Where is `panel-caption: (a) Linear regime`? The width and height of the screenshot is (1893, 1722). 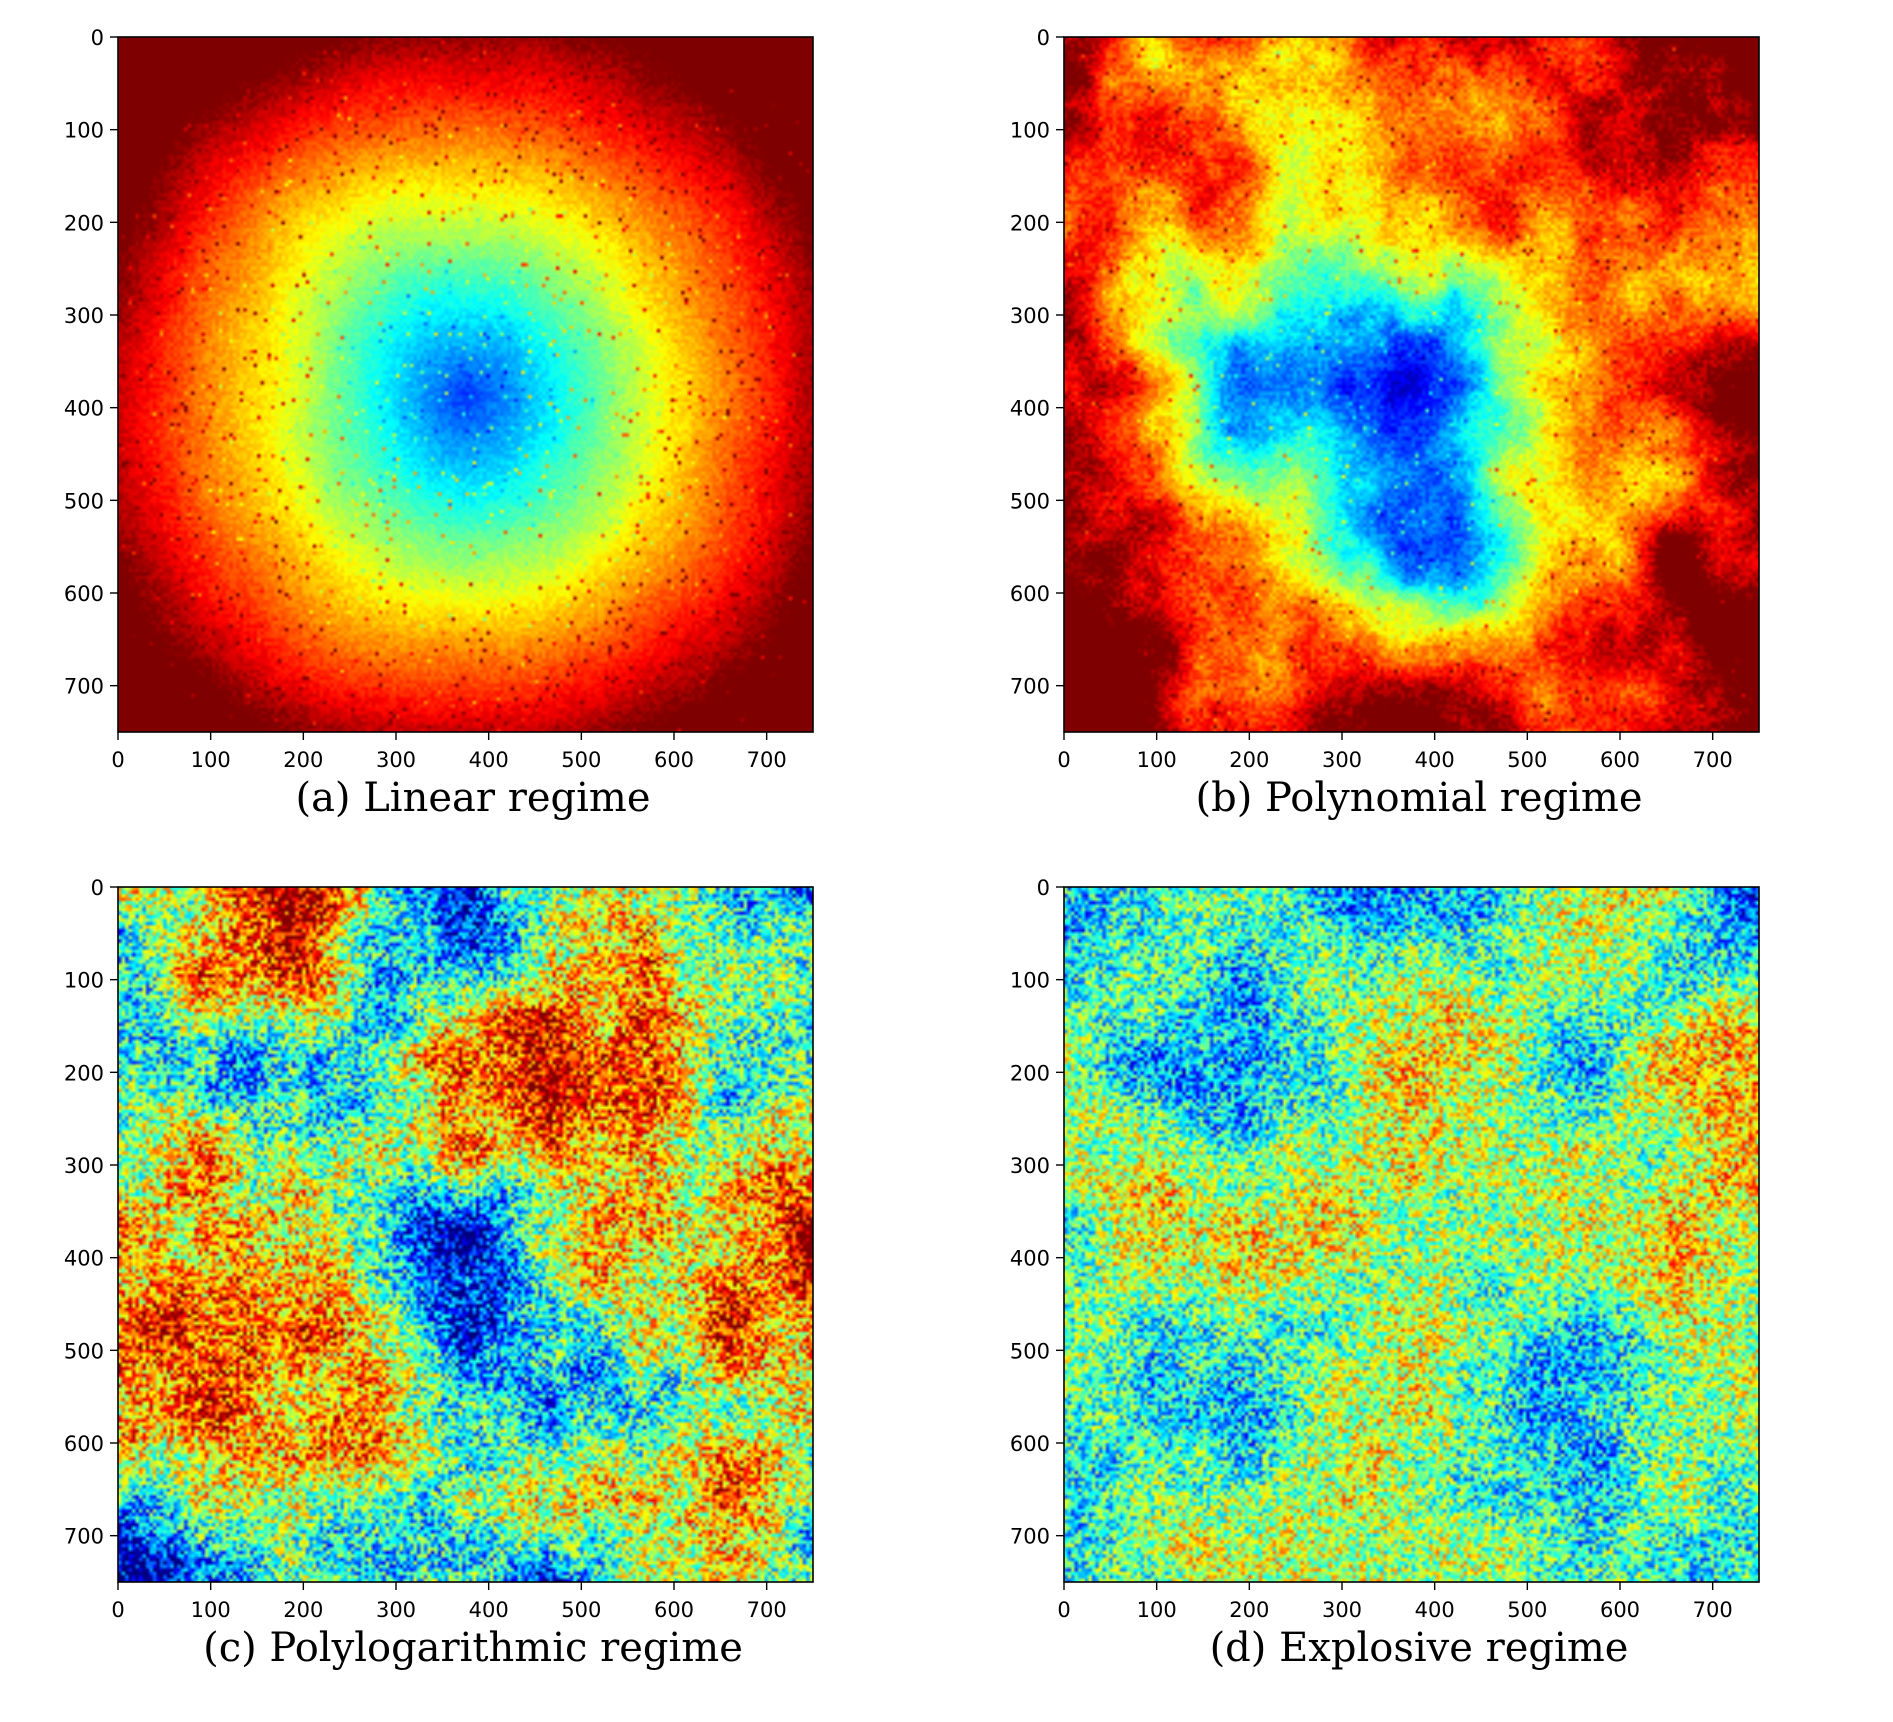
panel-caption: (a) Linear regime is located at coordinates (473, 798).